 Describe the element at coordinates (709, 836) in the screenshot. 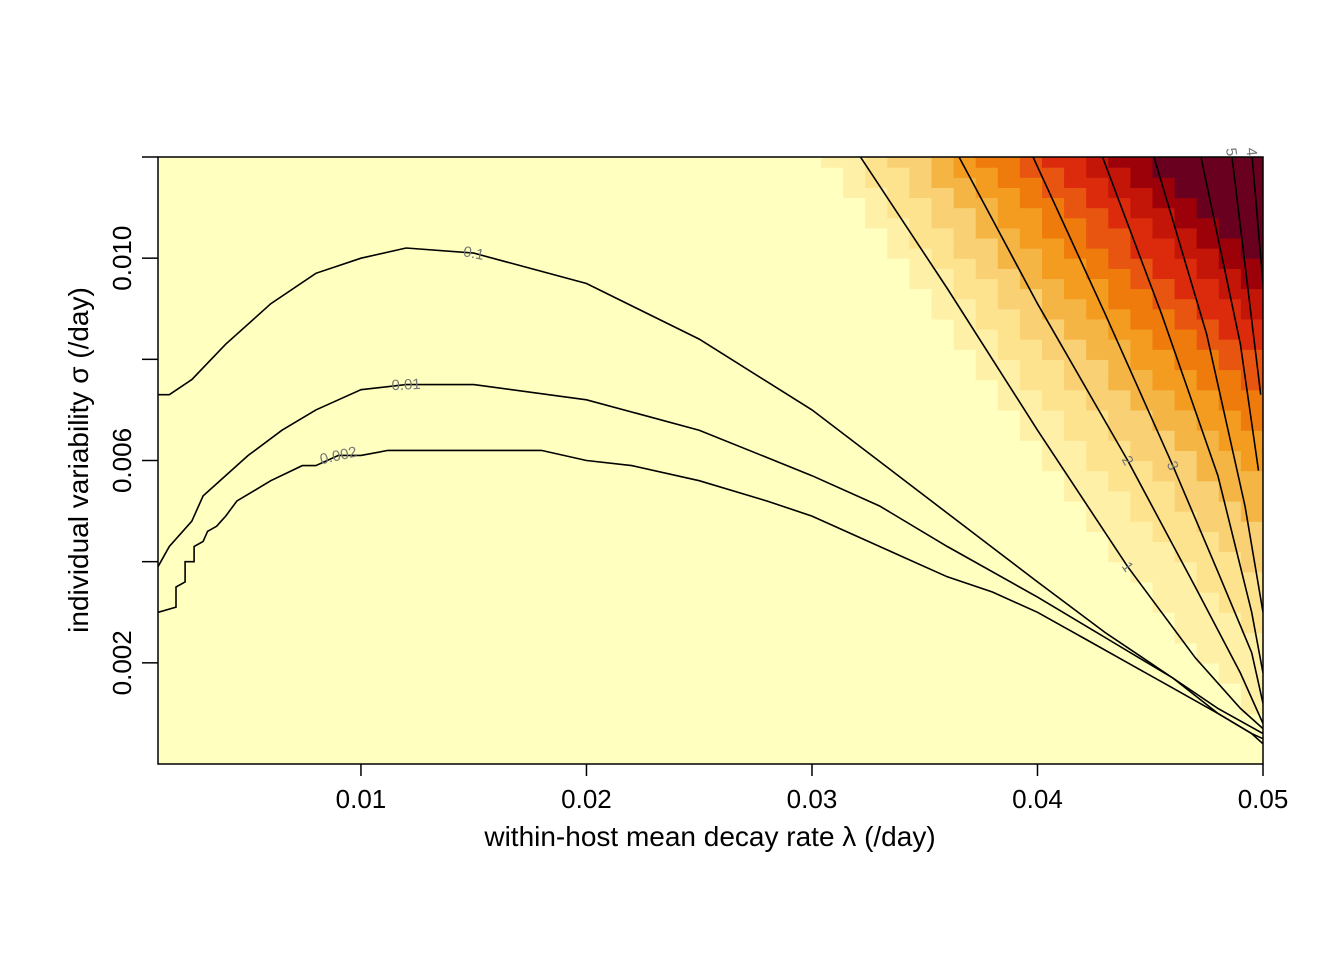

I see `x-axis-label: within-host mean decay rate λ (/day)` at that location.